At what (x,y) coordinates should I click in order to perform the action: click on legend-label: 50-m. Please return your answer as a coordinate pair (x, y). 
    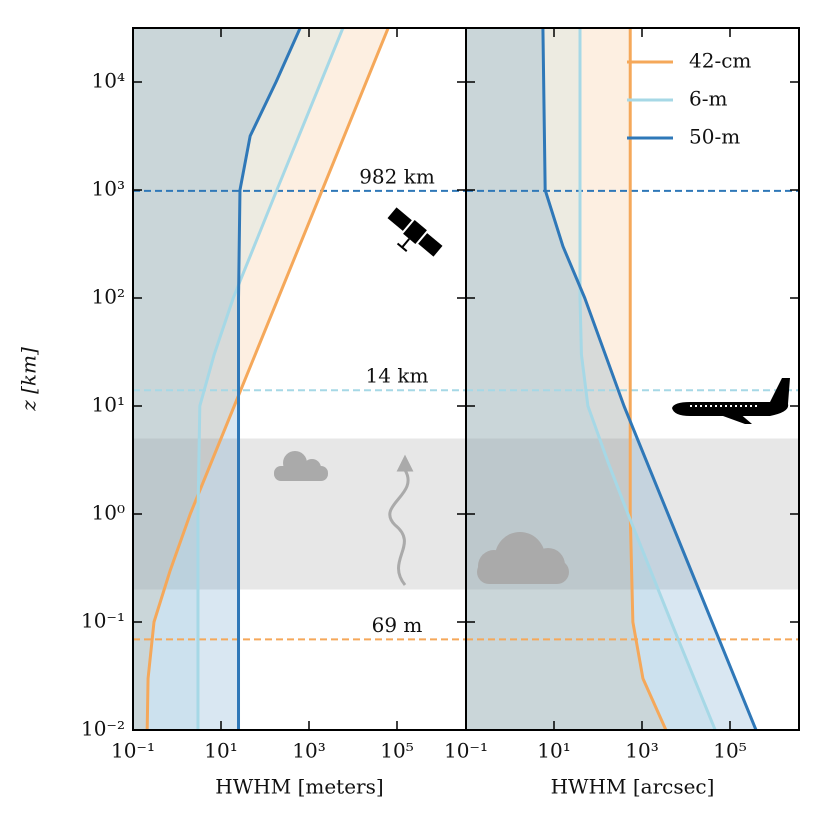
    Looking at the image, I should click on (714, 137).